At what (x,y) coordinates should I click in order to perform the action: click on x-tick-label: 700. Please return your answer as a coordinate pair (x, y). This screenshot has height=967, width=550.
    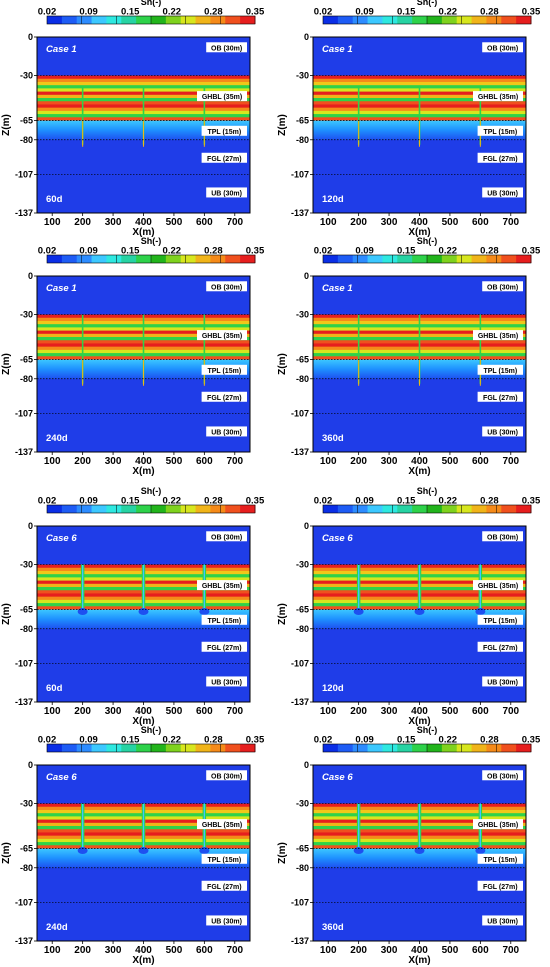
    Looking at the image, I should click on (234, 461).